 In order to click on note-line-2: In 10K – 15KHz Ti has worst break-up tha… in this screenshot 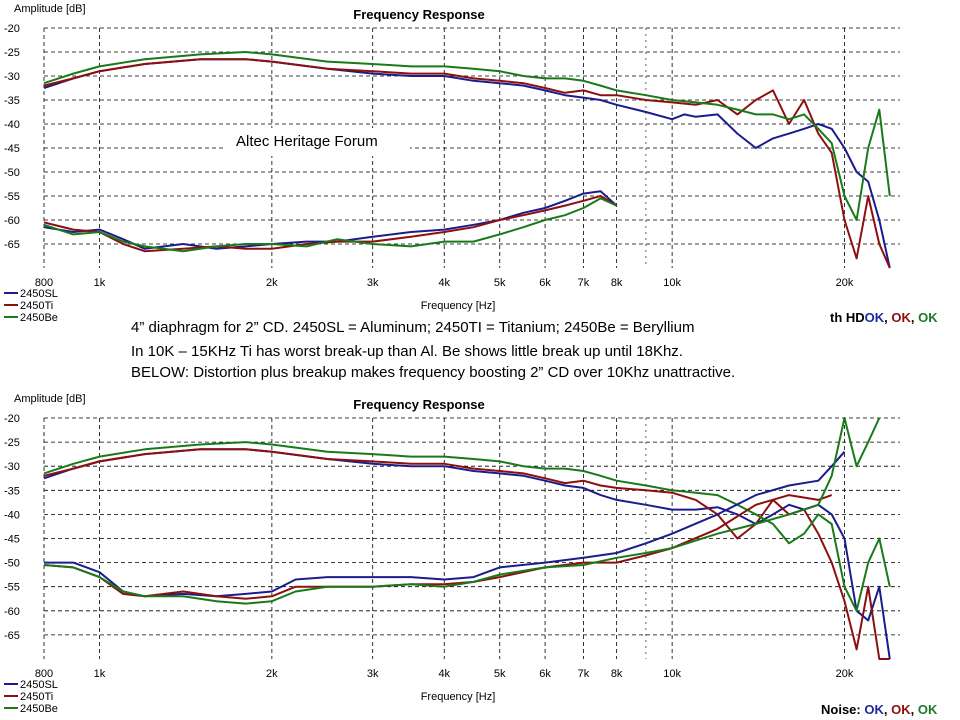, I will do `click(407, 351)`.